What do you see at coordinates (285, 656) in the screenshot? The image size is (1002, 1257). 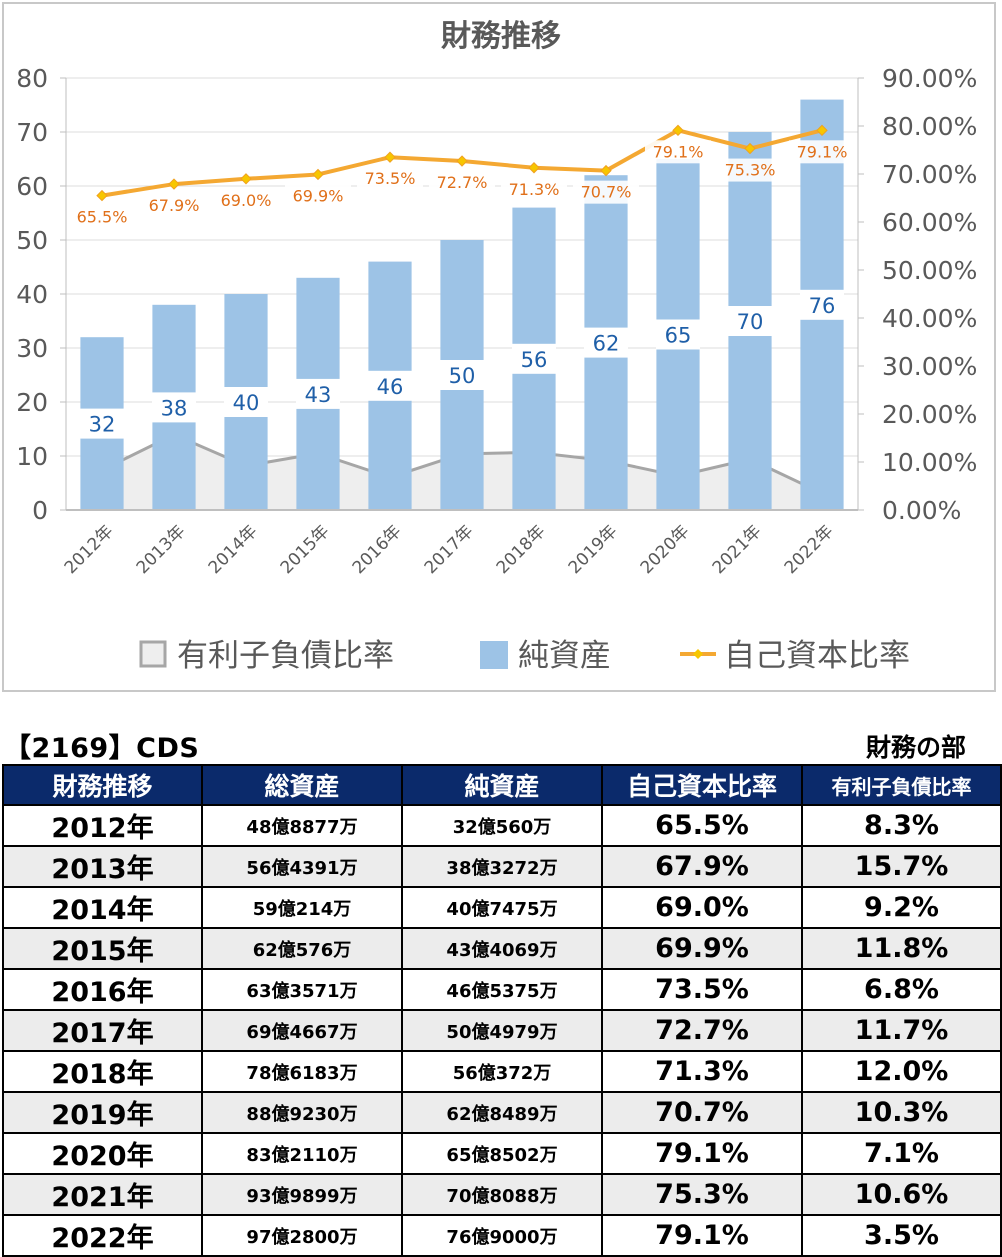 I see `legend-label-debt-ratio: 有利子負債比率` at bounding box center [285, 656].